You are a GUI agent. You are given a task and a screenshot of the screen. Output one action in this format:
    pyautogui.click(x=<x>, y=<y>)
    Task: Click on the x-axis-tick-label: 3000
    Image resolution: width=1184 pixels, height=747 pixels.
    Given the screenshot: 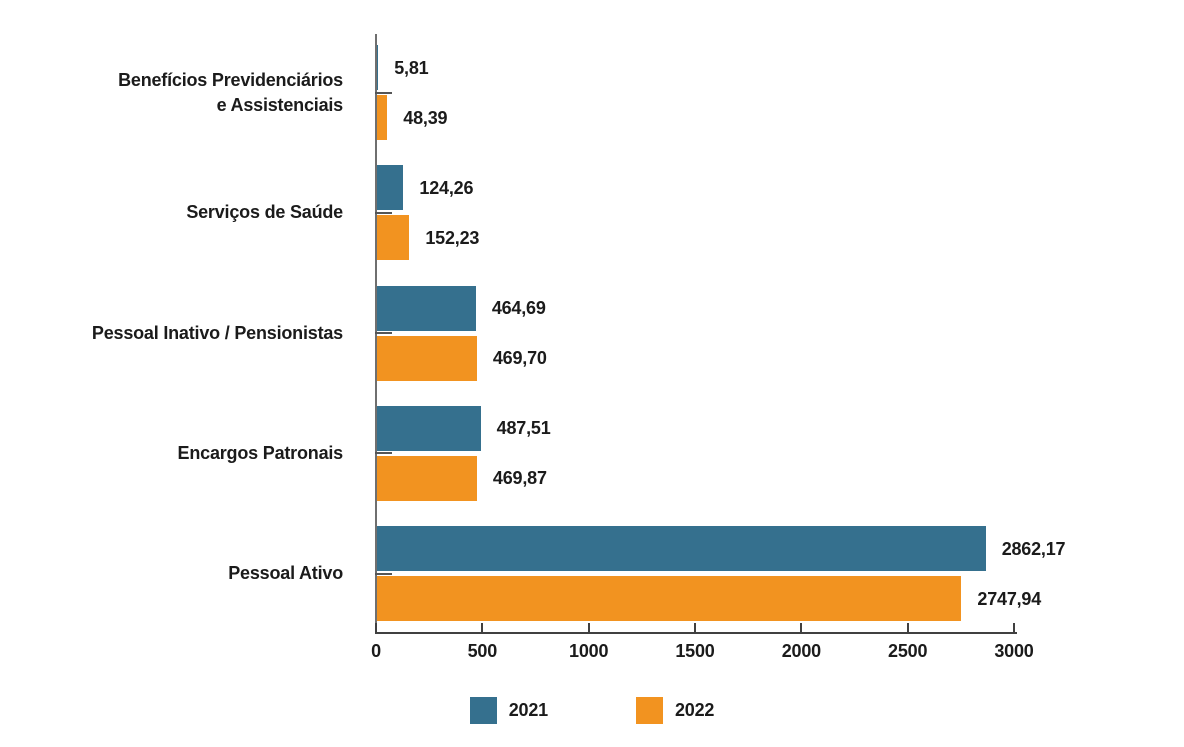 What is the action you would take?
    pyautogui.click(x=1014, y=651)
    